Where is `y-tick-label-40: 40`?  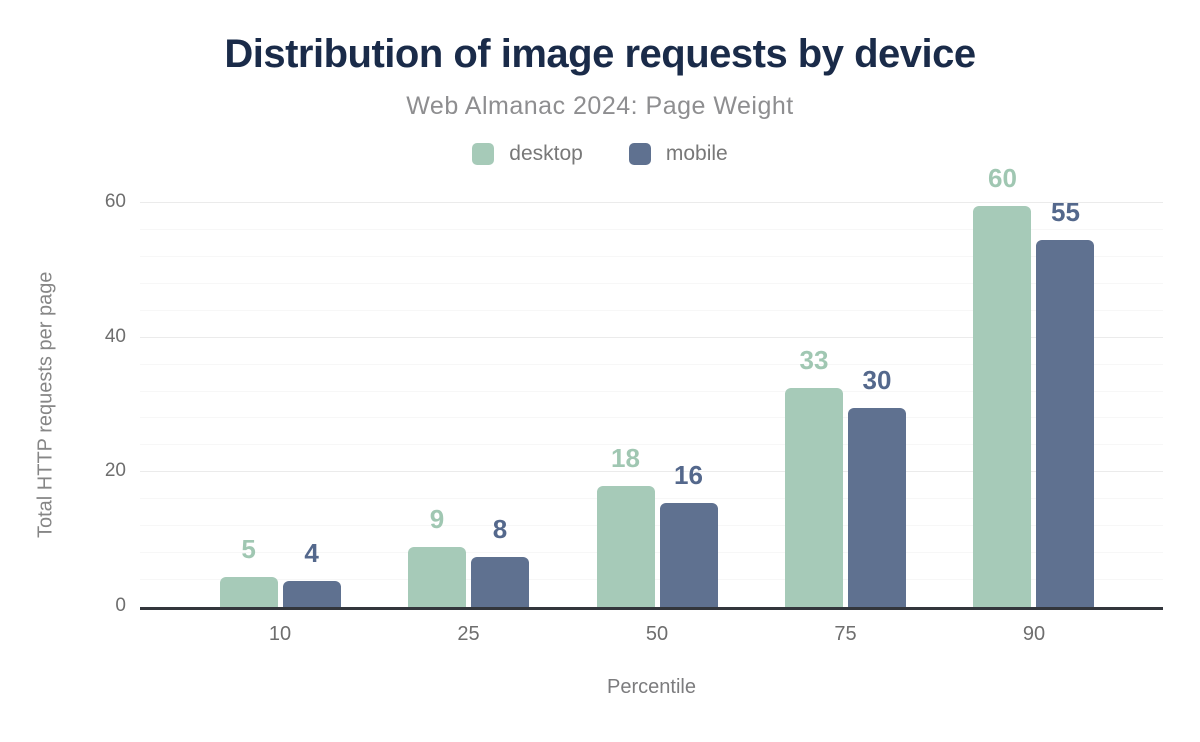
y-tick-label-40: 40 is located at coordinates (115, 336).